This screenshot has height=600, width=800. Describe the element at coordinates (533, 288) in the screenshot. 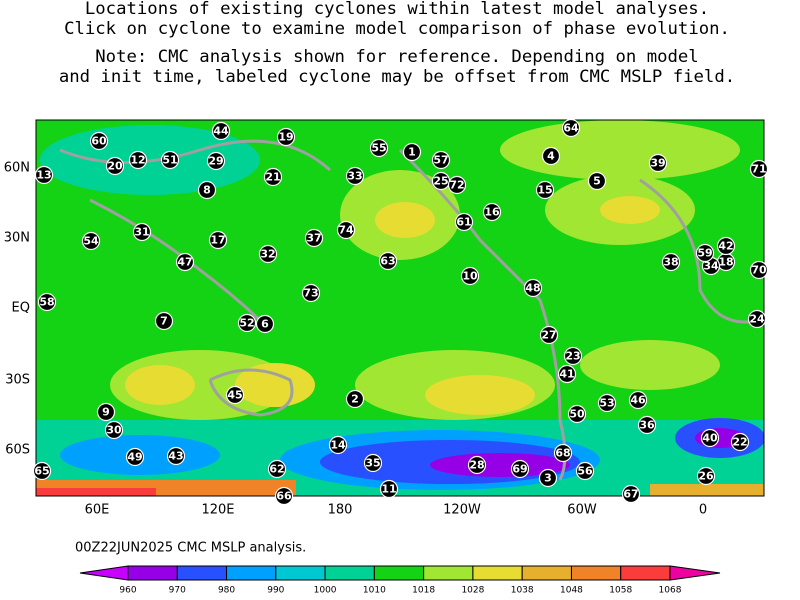

I see `cyclone-marker: 48` at that location.